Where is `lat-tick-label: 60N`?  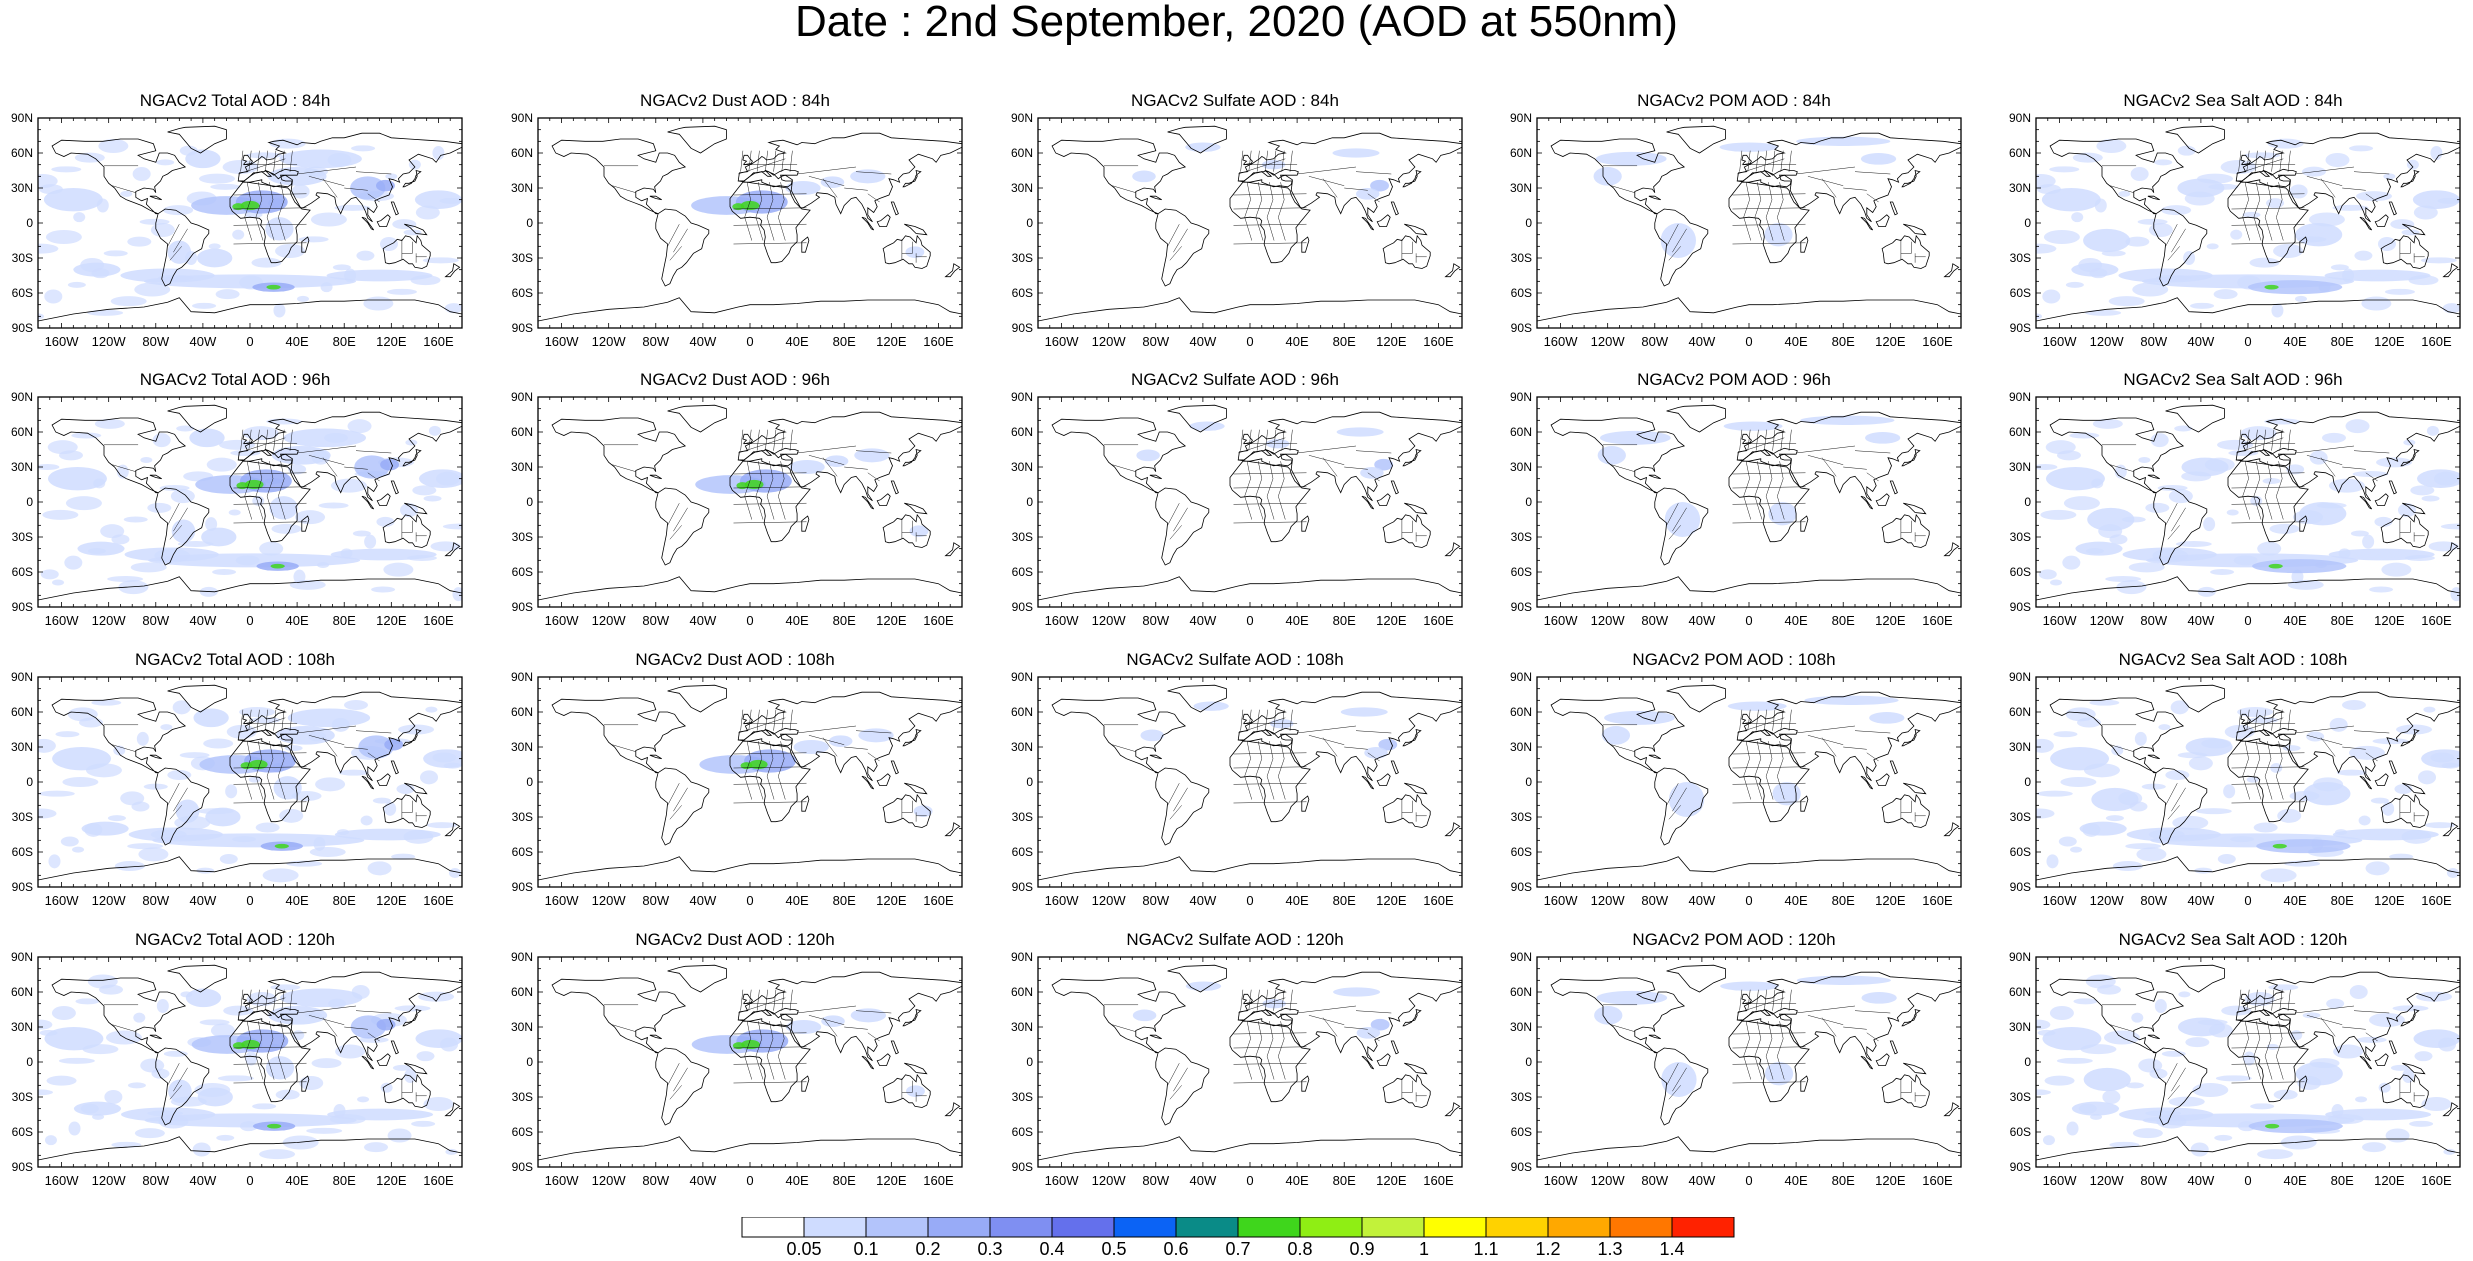
lat-tick-label: 60N is located at coordinates (22, 432).